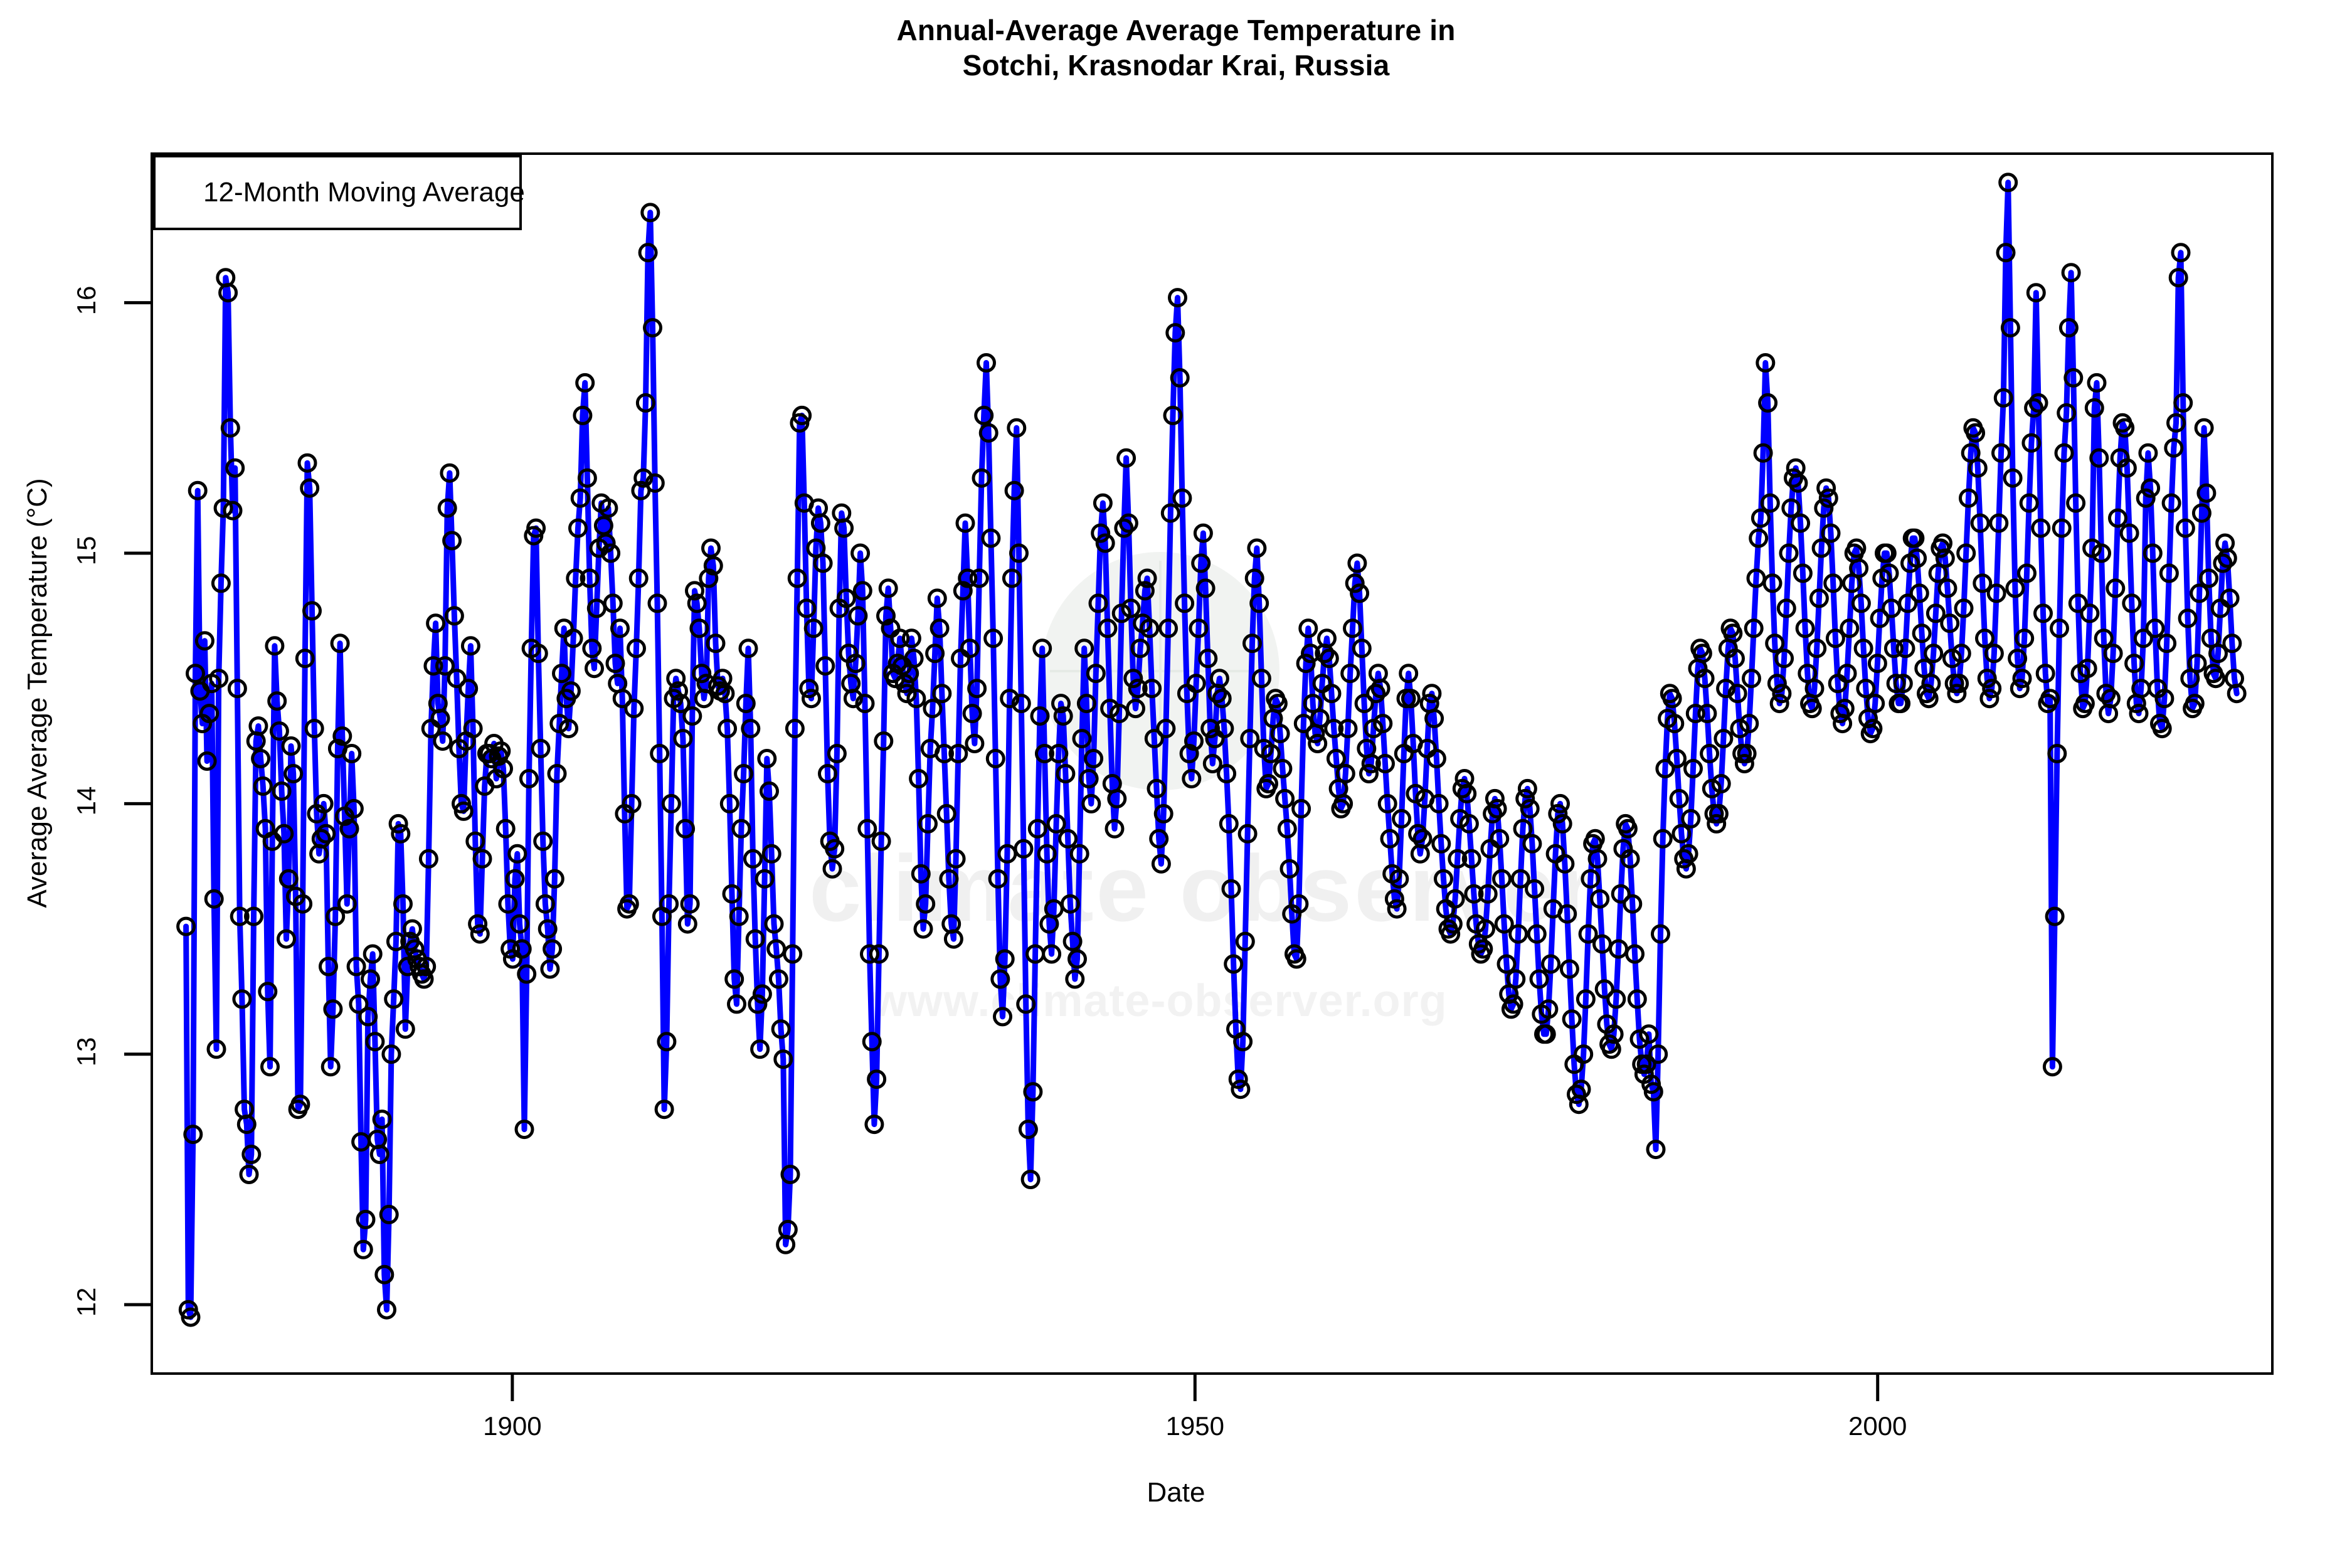 This screenshot has width=2352, height=1568. What do you see at coordinates (86, 801) in the screenshot?
I see `y-tick-label: 14` at bounding box center [86, 801].